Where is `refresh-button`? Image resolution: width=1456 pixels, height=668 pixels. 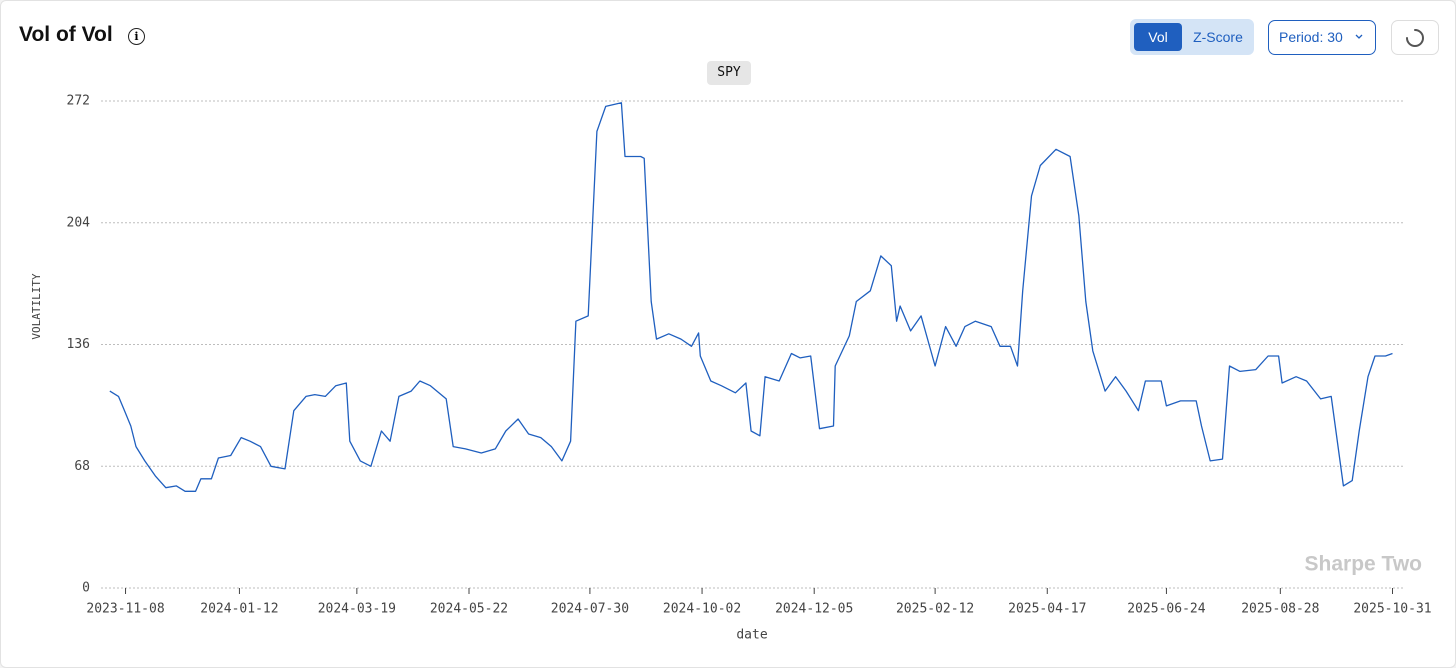
refresh-button is located at coordinates (1415, 37).